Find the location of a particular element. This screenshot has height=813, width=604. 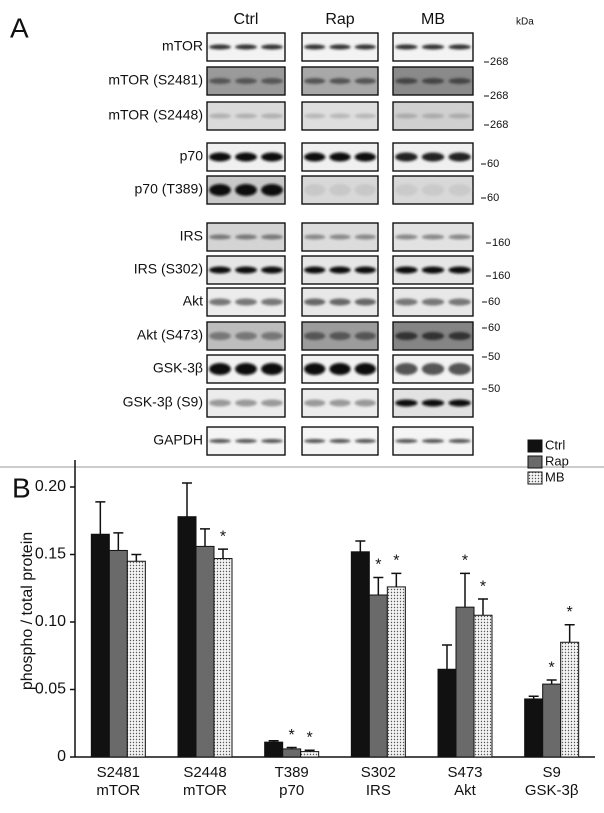

x-tick-label: S302 is located at coordinates (378, 772).